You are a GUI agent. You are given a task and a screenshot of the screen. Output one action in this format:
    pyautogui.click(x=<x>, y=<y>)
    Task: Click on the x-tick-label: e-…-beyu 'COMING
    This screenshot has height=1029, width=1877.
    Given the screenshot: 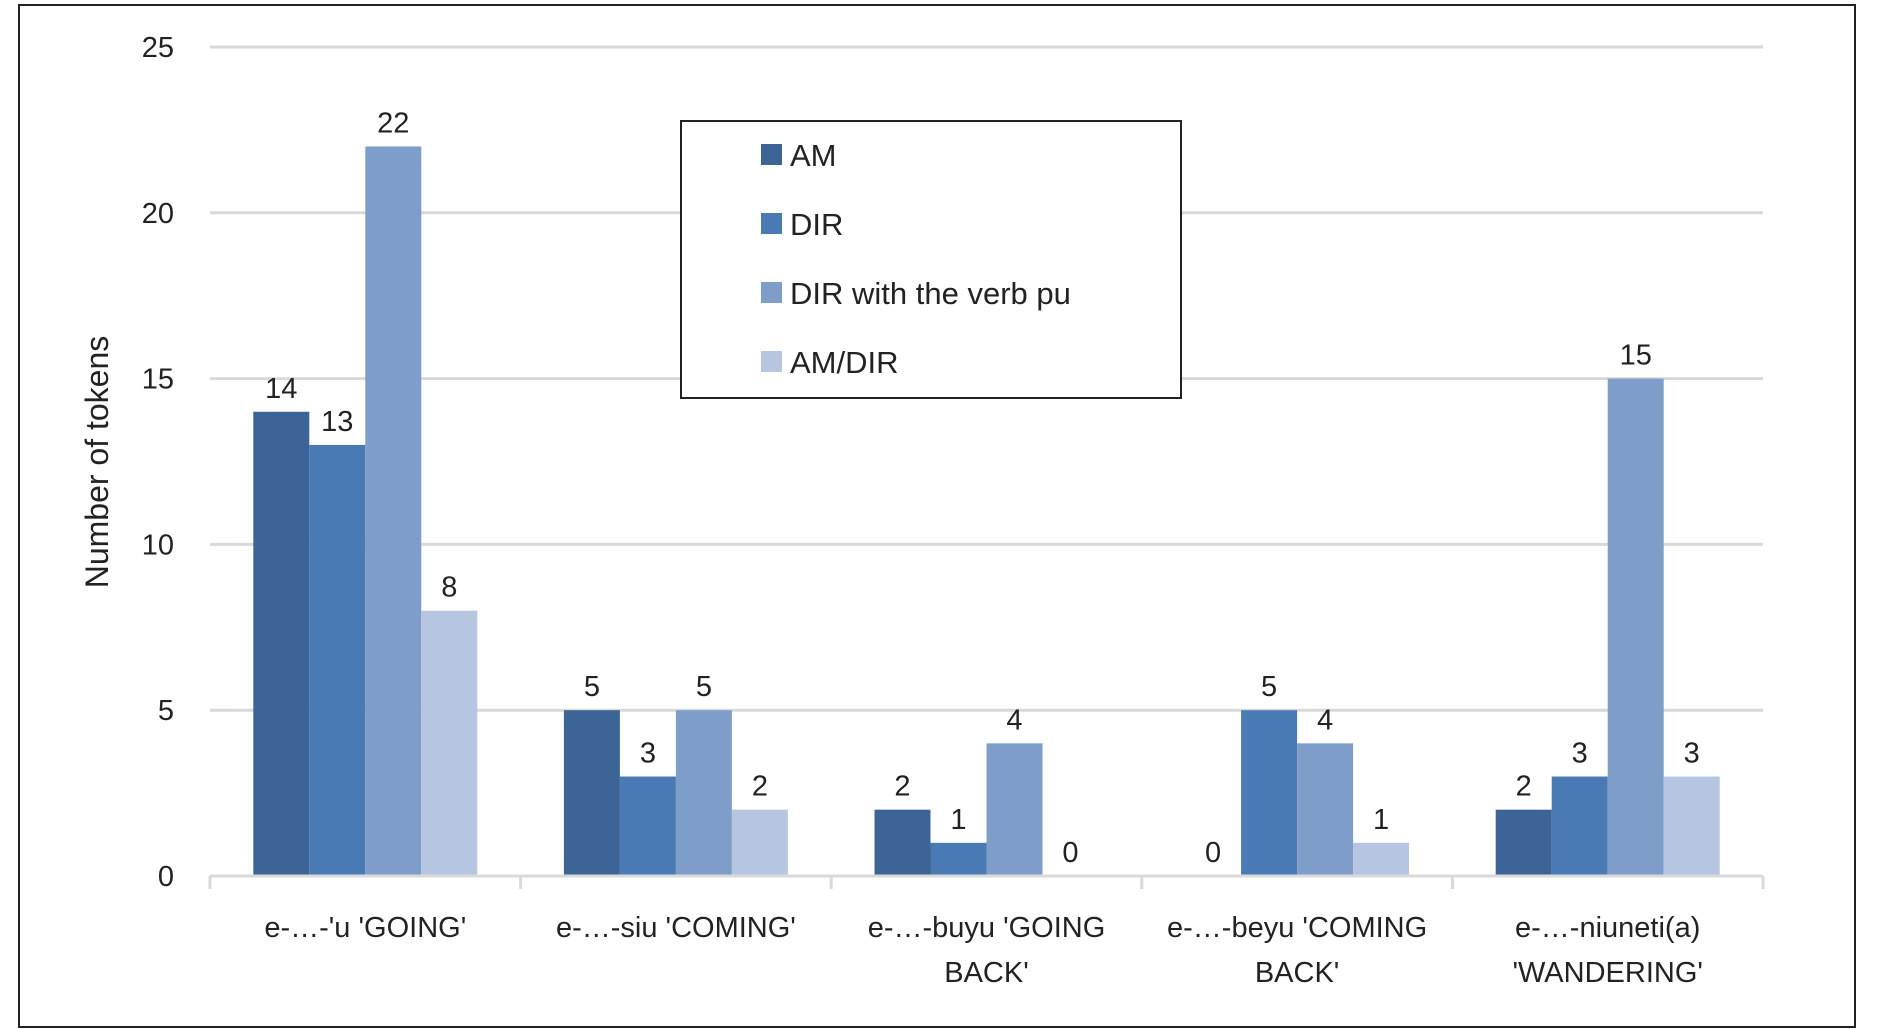 What is the action you would take?
    pyautogui.click(x=1297, y=928)
    